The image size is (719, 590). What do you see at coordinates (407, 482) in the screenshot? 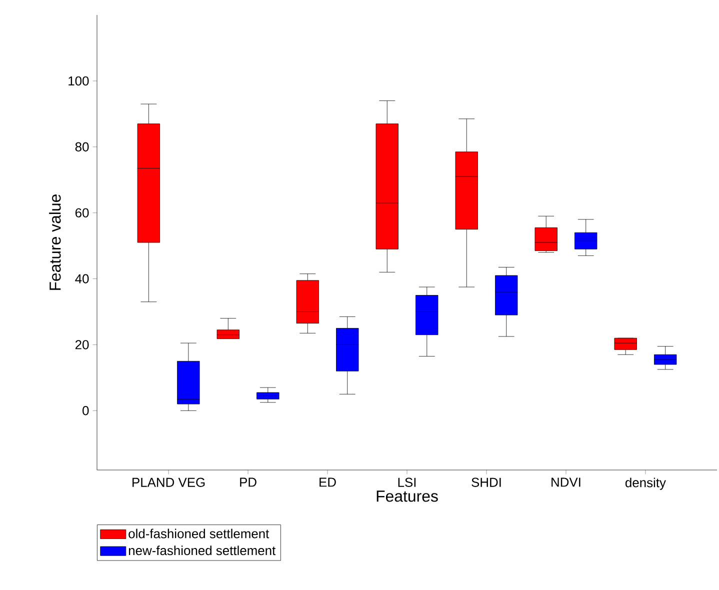
I see `x-tick-label: LSI` at bounding box center [407, 482].